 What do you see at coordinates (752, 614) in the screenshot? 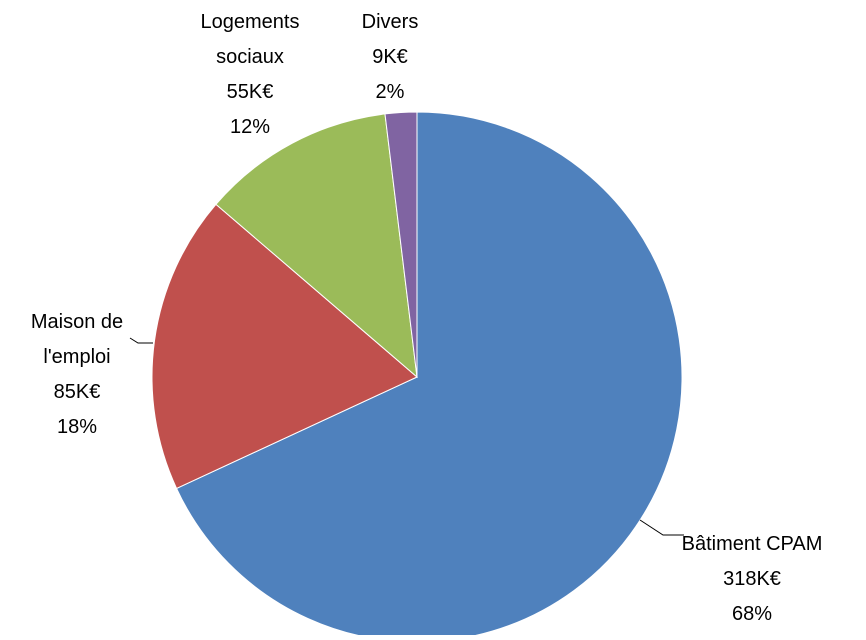
I see `percent-label-b-timent-cpam: 68%` at bounding box center [752, 614].